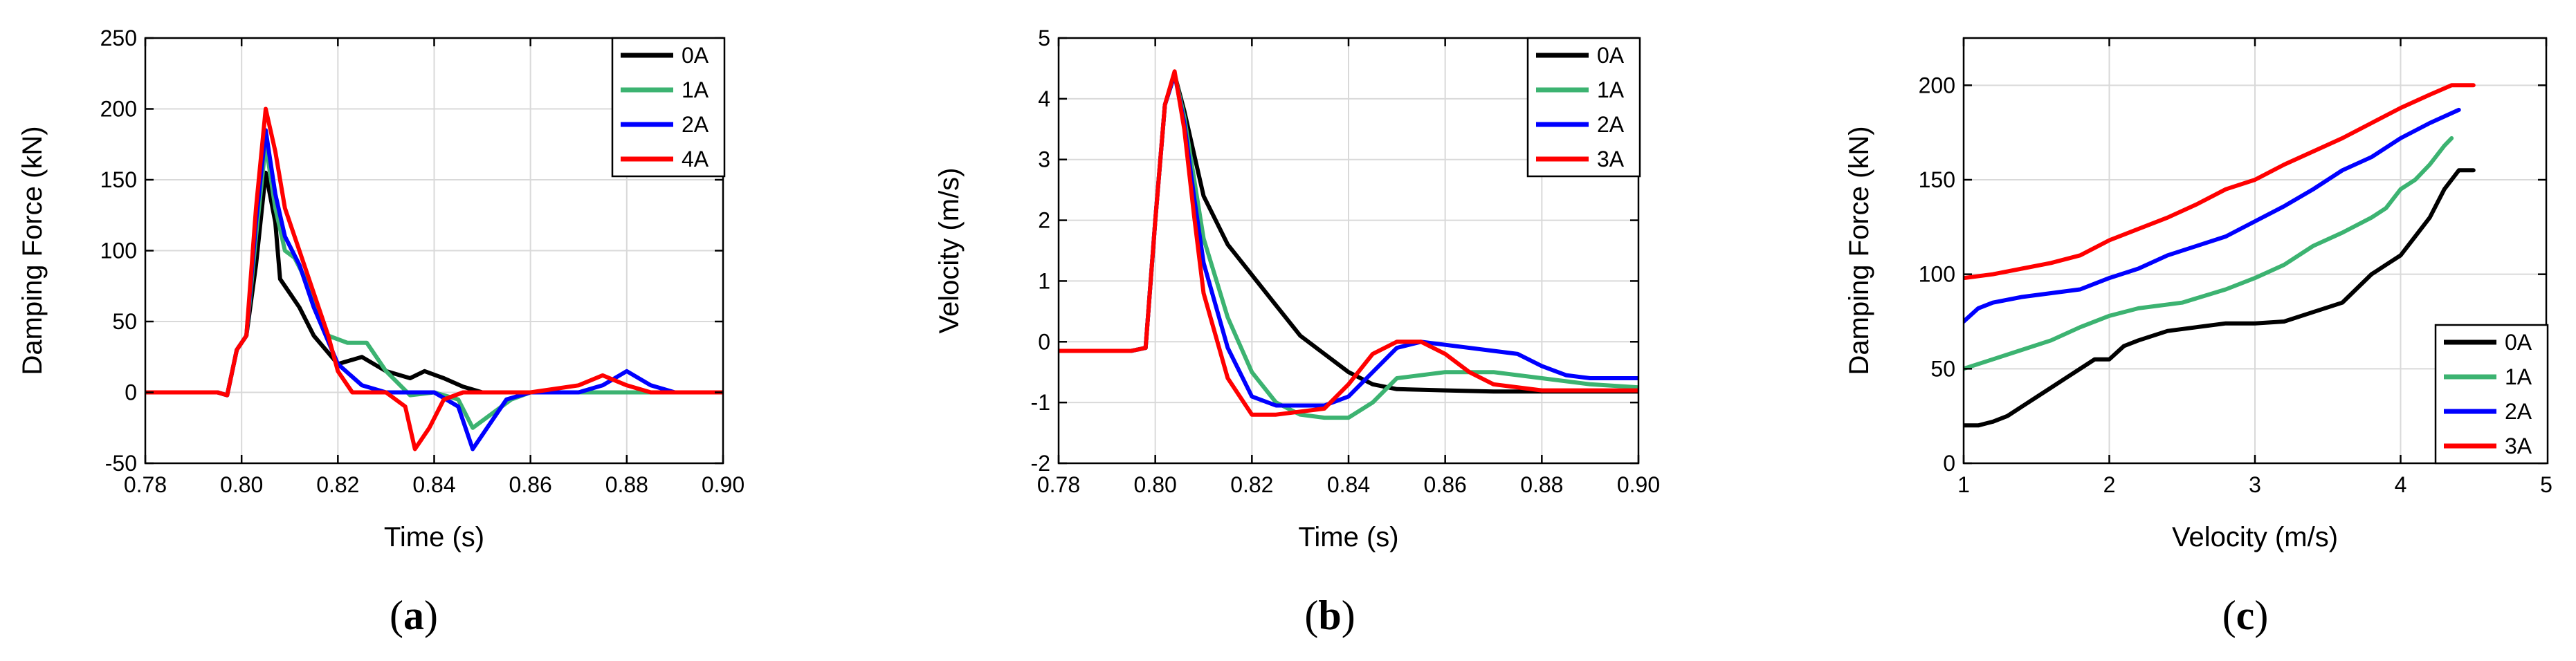 The image size is (2576, 661). Describe the element at coordinates (2401, 484) in the screenshot. I see `x-tick-label: 4` at that location.